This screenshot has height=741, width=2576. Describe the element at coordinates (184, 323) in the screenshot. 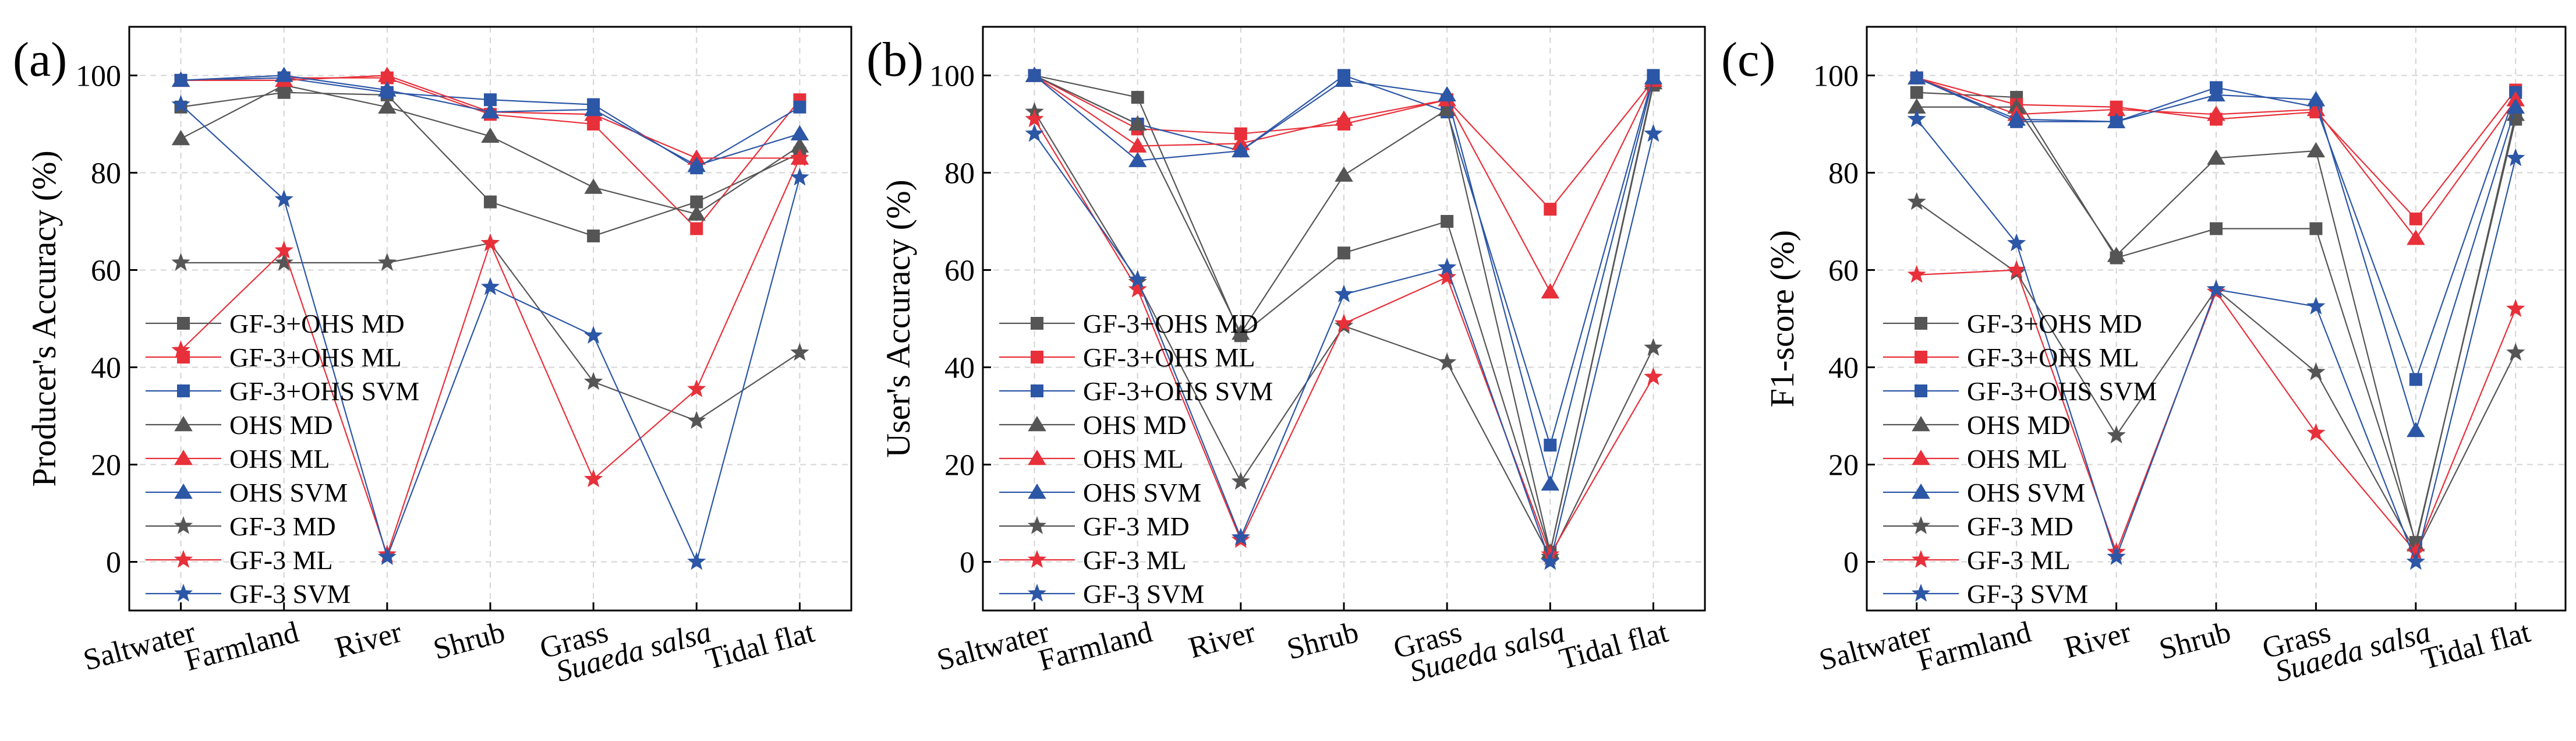

I see `legend-marker-gf-3-plus-ohs-md` at that location.